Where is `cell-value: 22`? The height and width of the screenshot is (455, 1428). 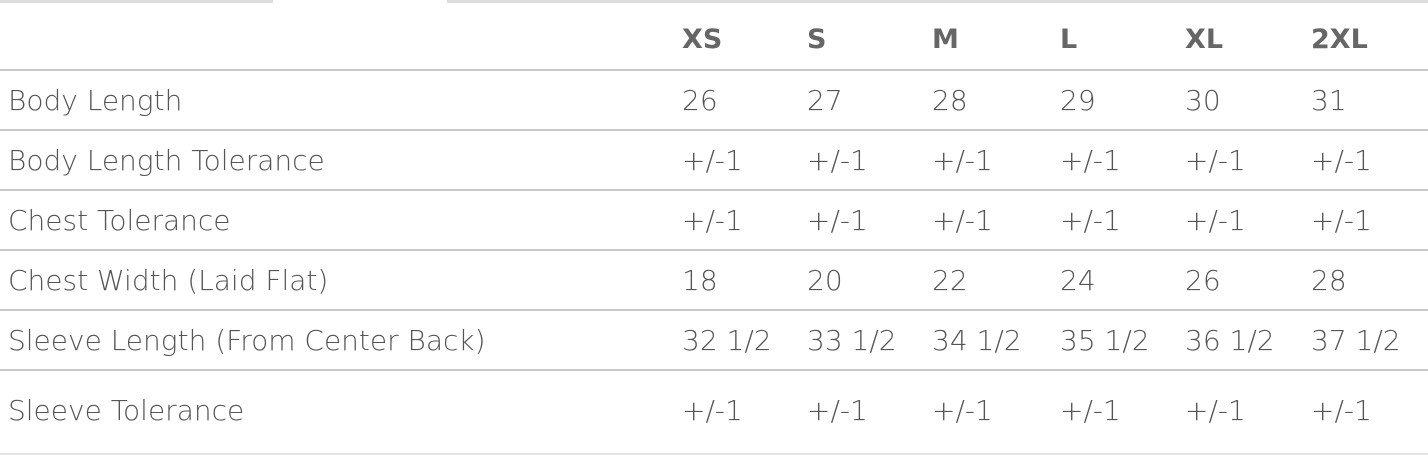 cell-value: 22 is located at coordinates (950, 280).